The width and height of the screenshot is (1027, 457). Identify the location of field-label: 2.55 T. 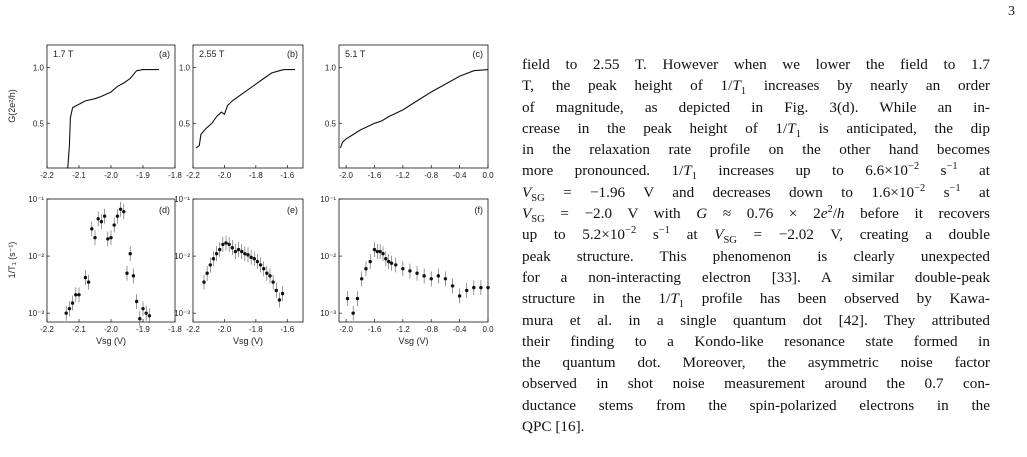
(212, 54).